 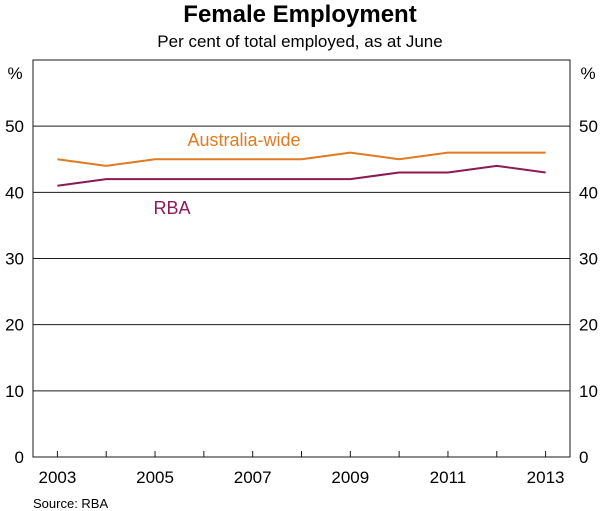 What do you see at coordinates (301, 469) in the screenshot?
I see `x-axis-ticks: 2003 2005 2007 2009 2011 2013` at bounding box center [301, 469].